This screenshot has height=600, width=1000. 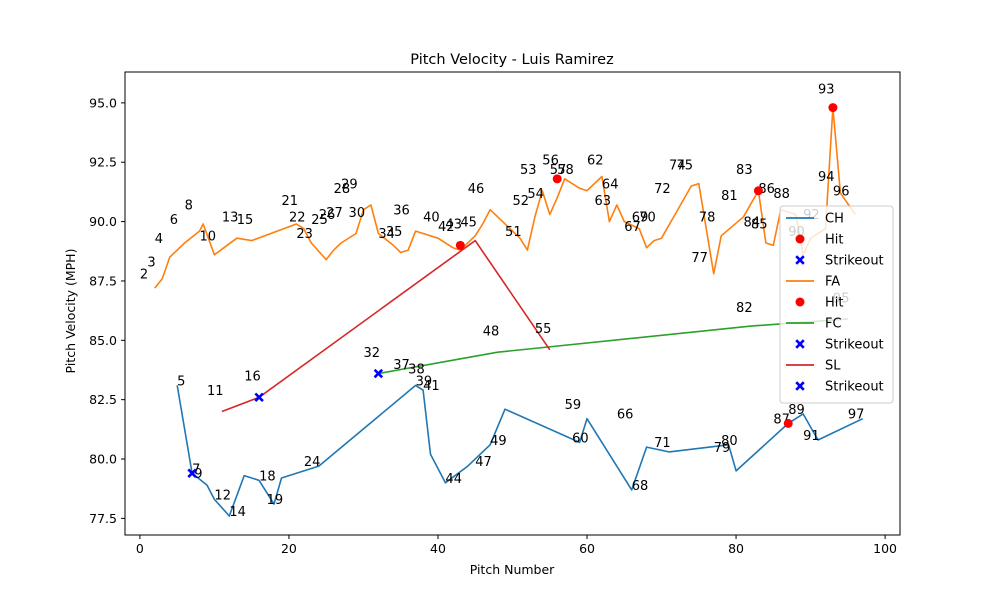 I want to click on pitch-label-fa: 85, so click(x=759, y=225).